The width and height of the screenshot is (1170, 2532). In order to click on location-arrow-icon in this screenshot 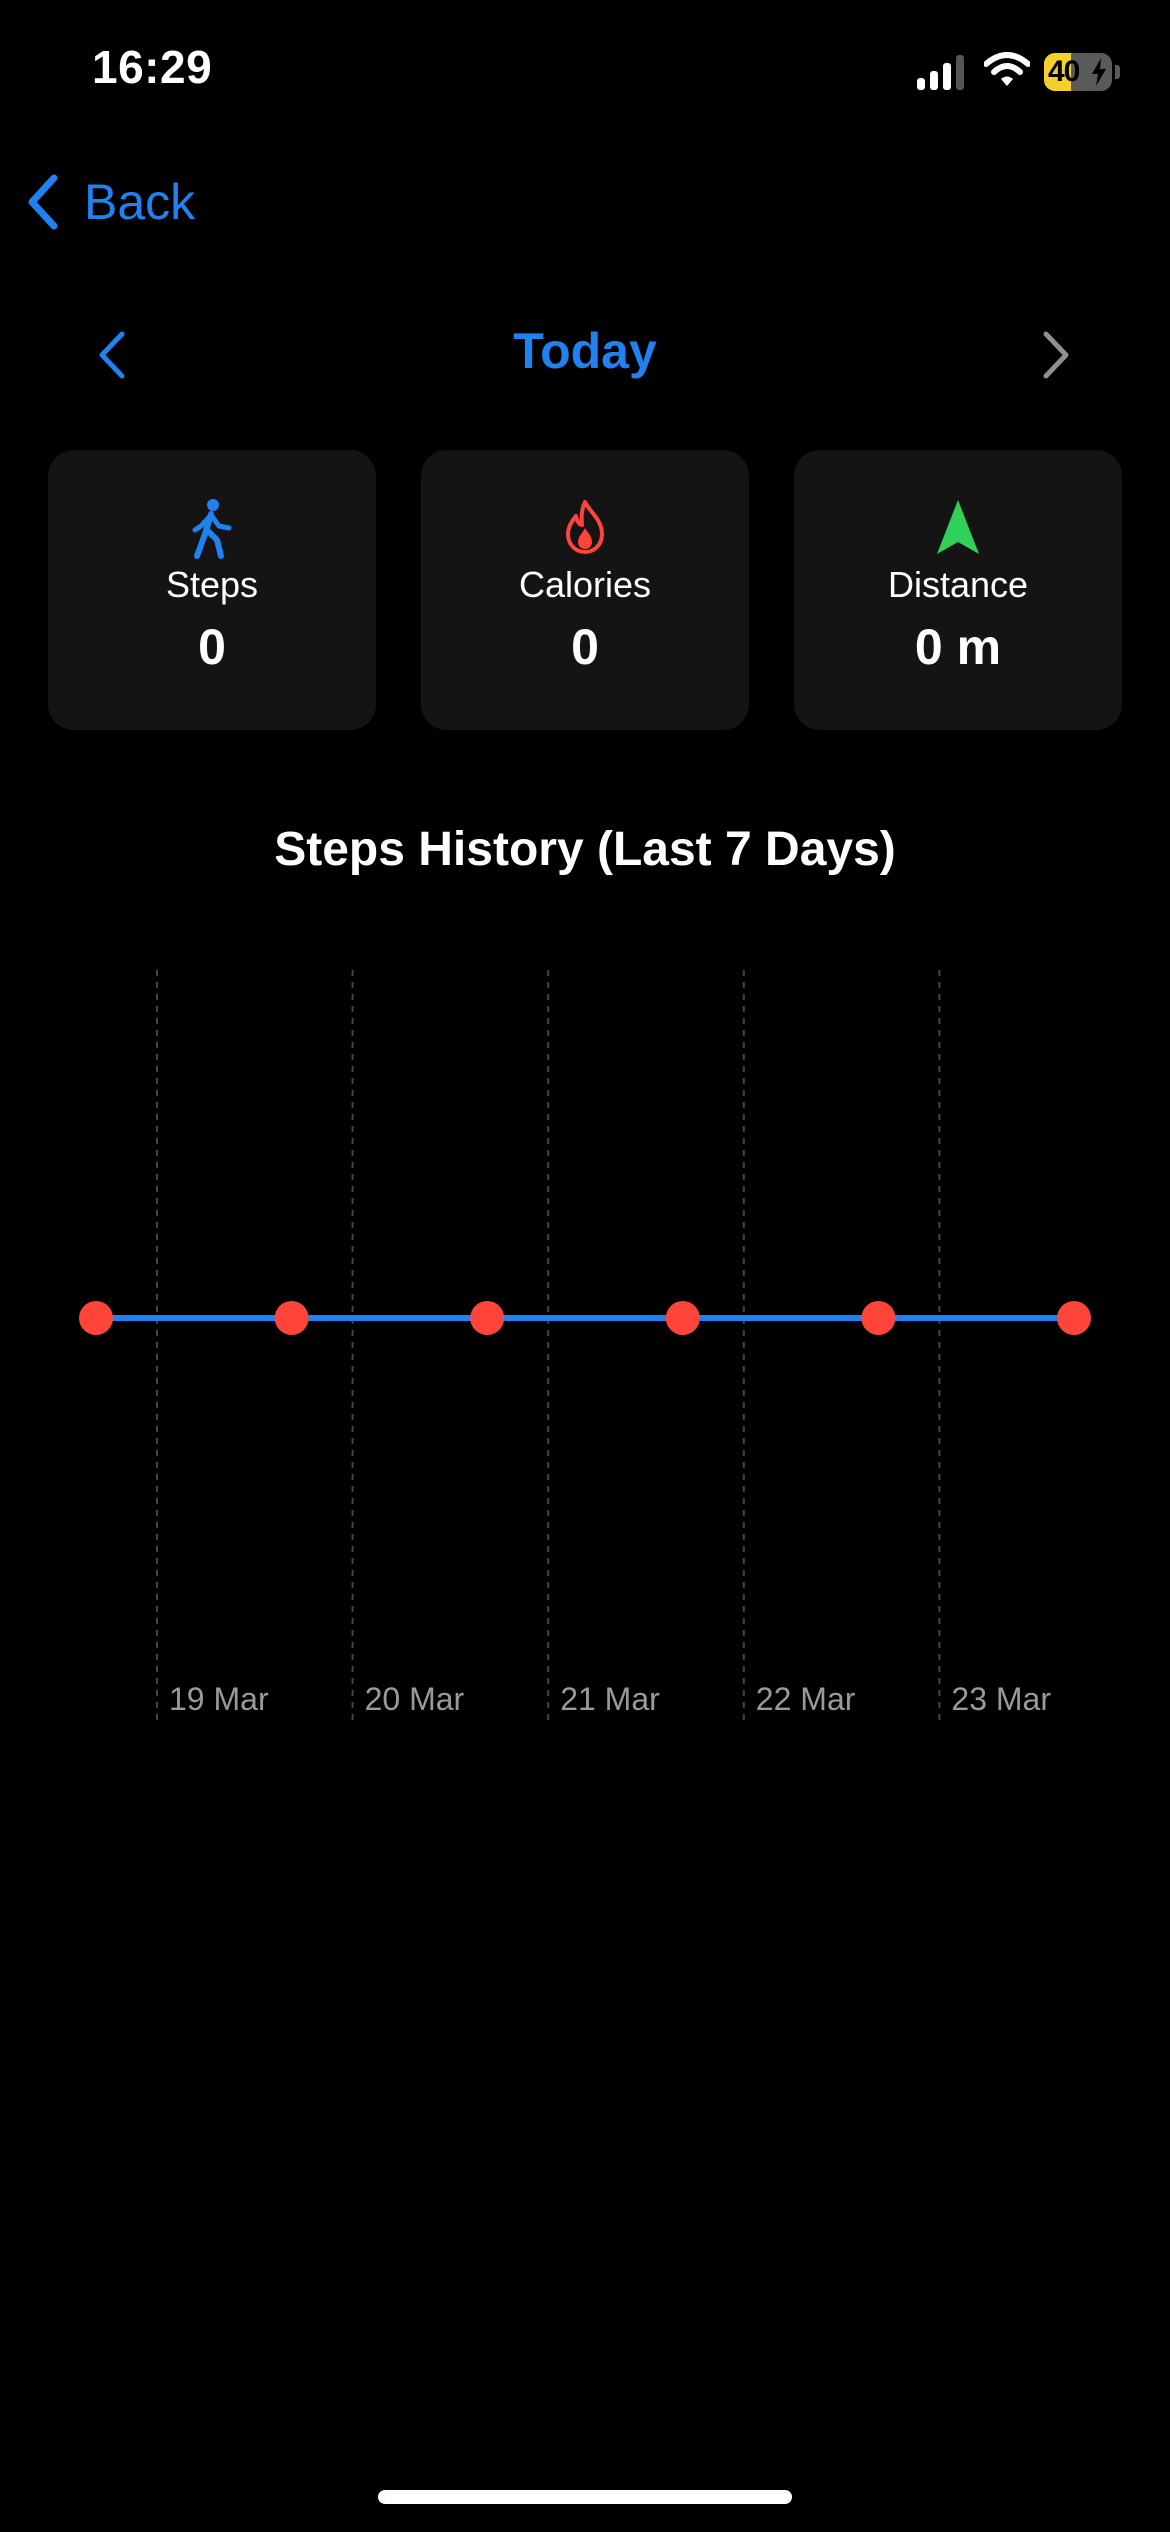, I will do `click(958, 529)`.